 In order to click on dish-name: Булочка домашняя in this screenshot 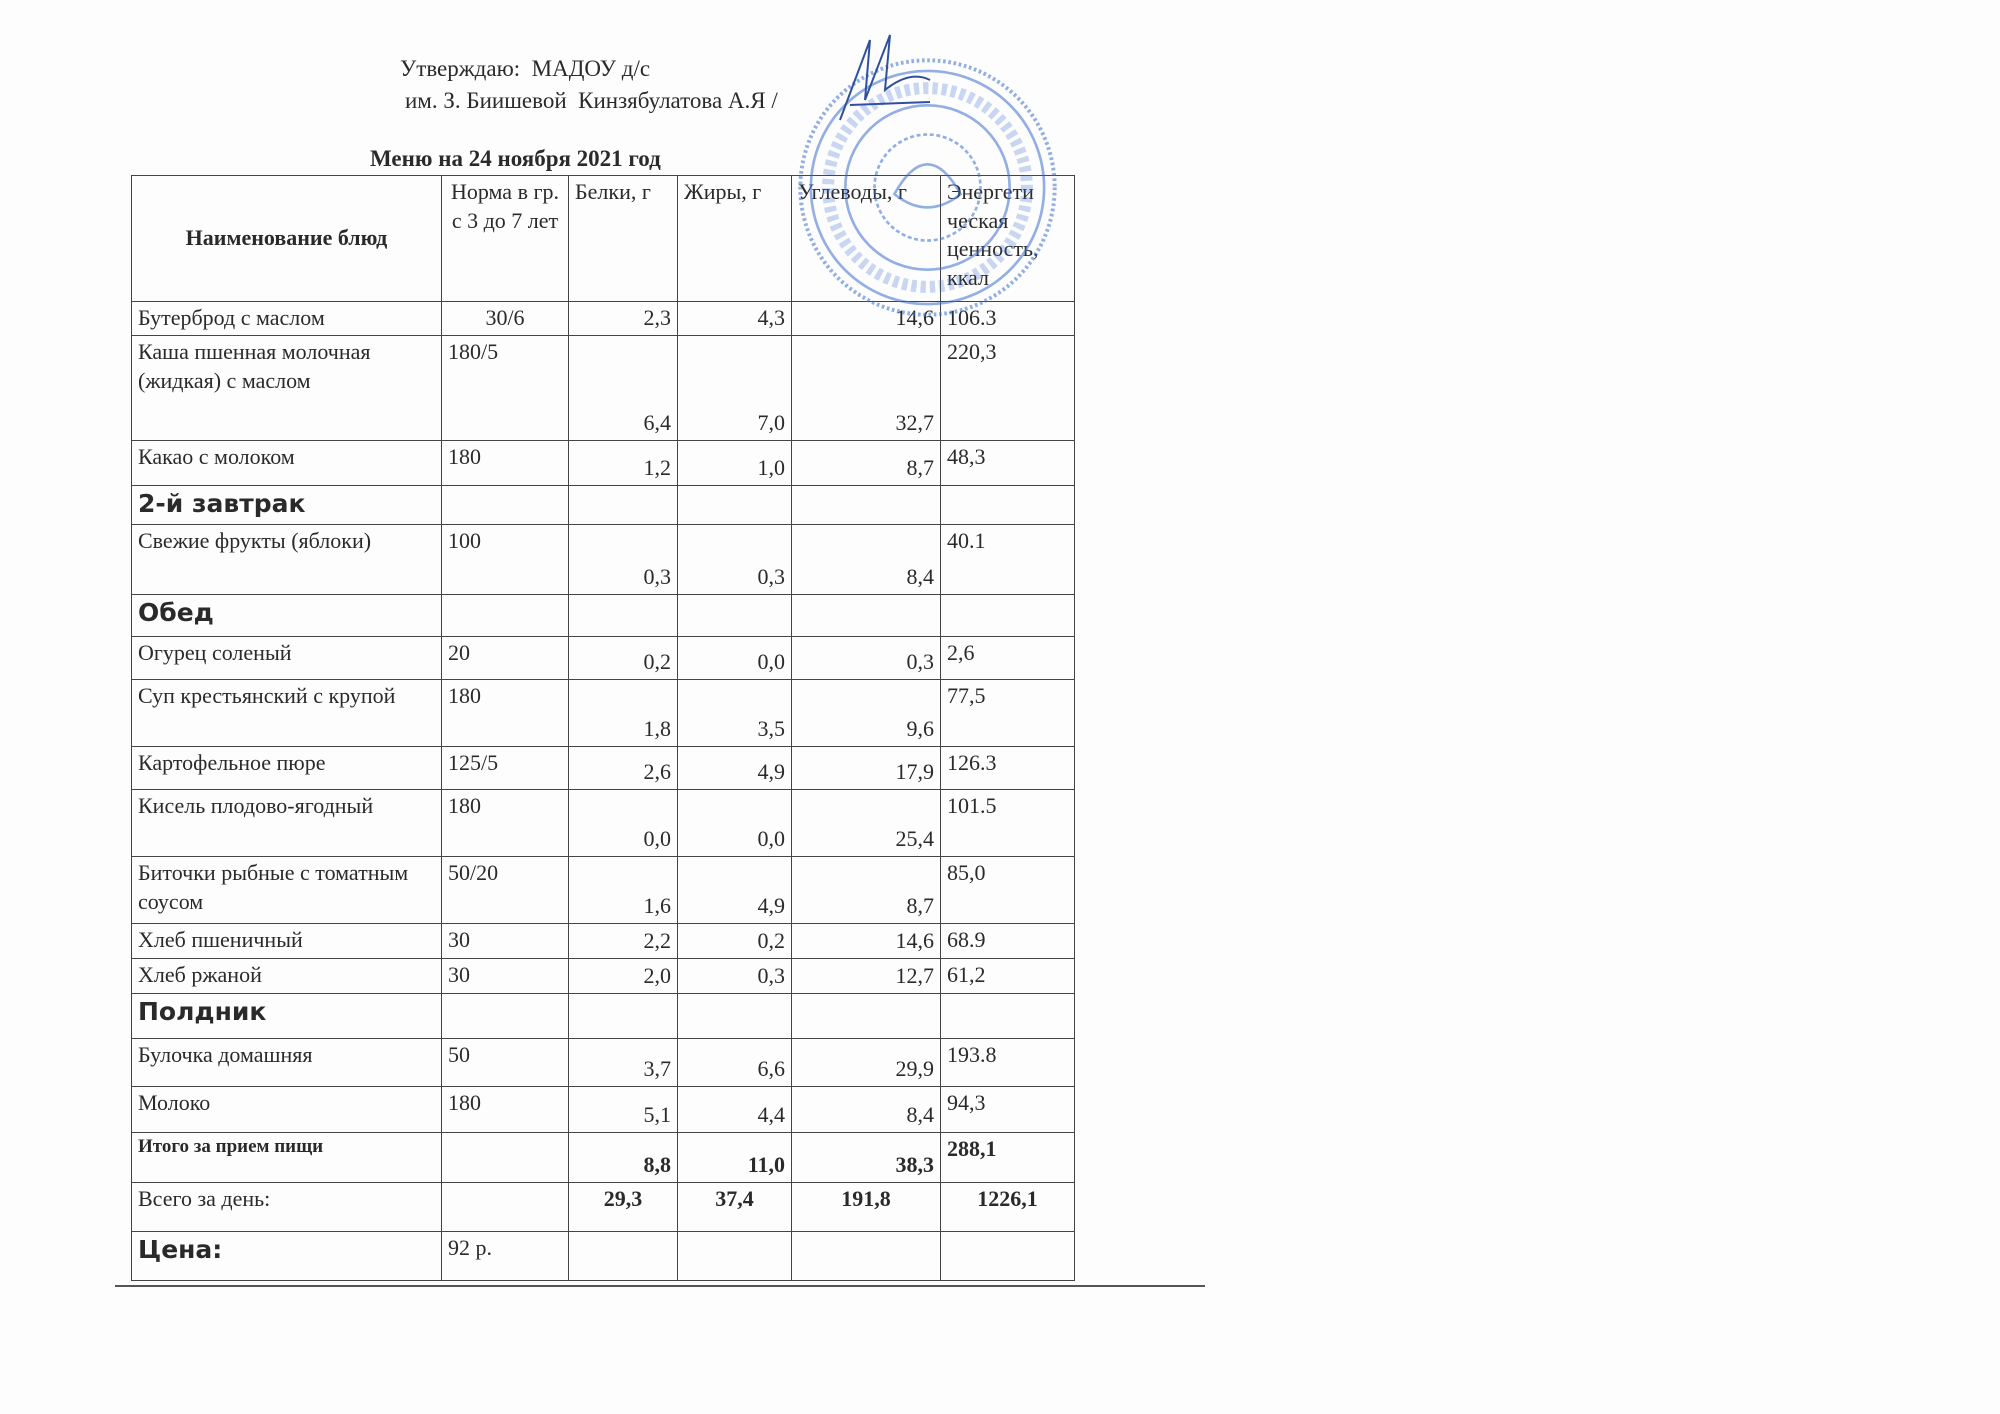, I will do `click(286, 1062)`.